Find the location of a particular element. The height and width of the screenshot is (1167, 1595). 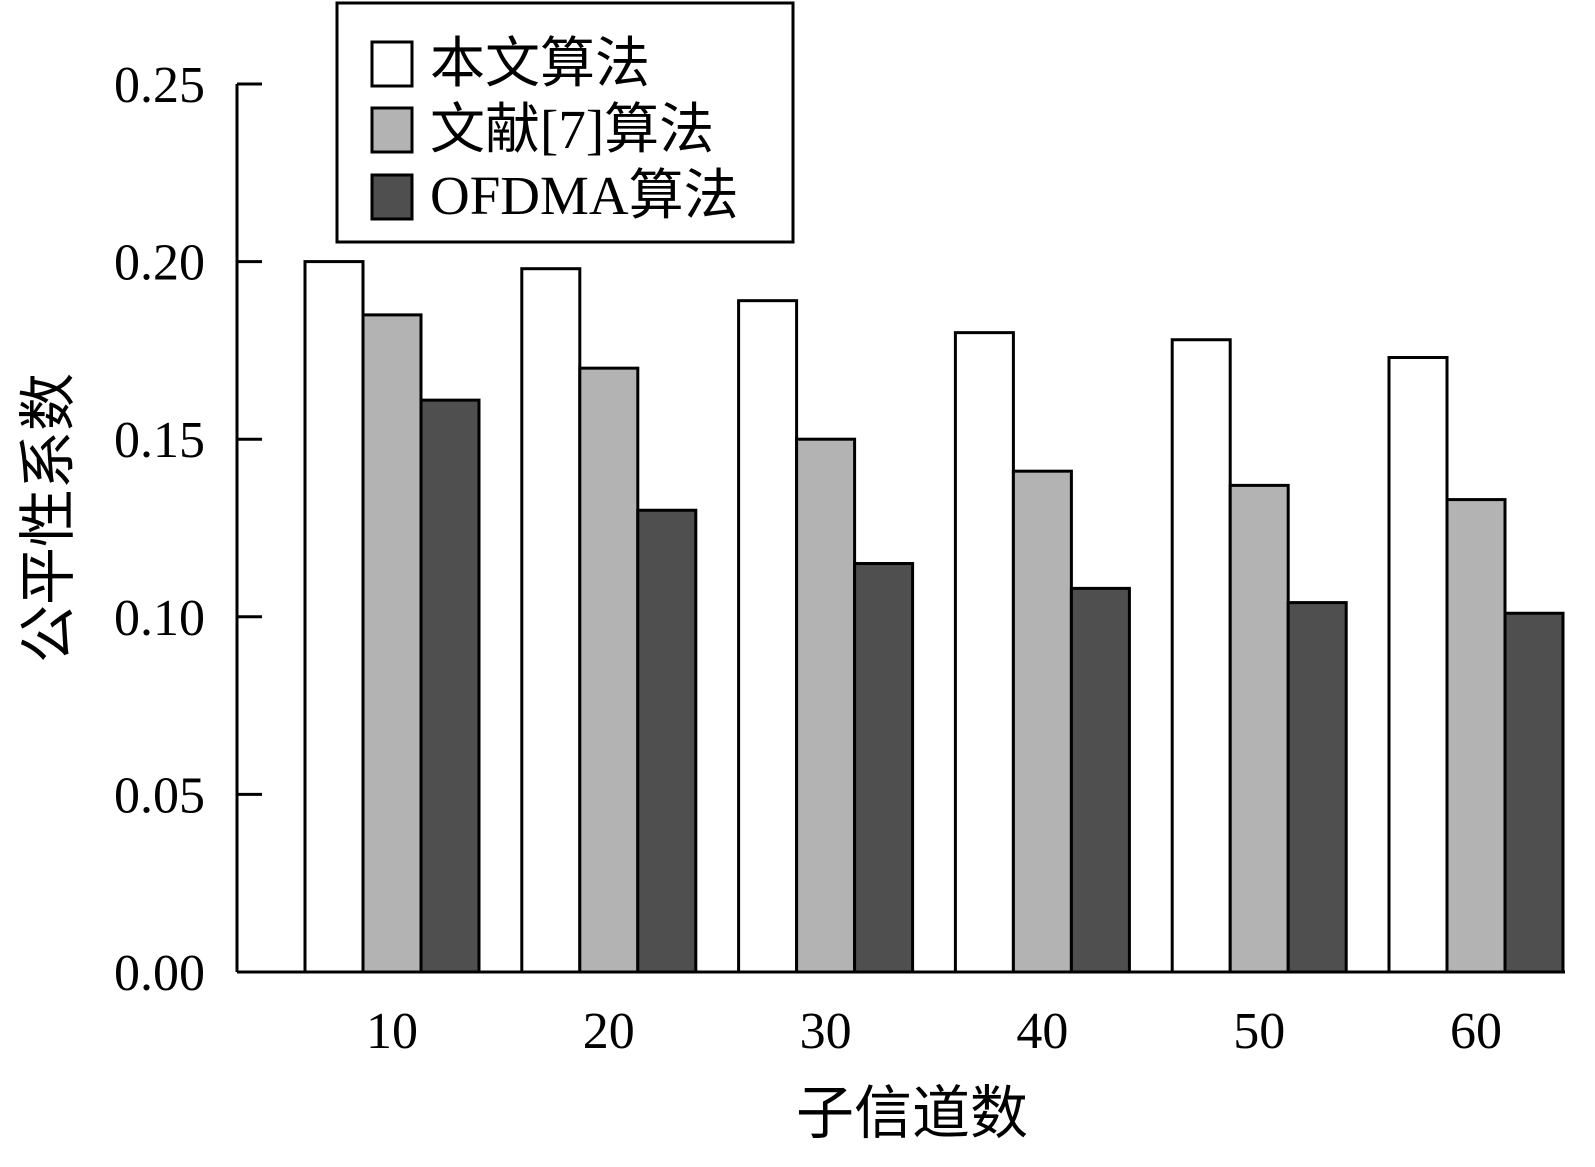

x-tick-label: 10 is located at coordinates (392, 1031).